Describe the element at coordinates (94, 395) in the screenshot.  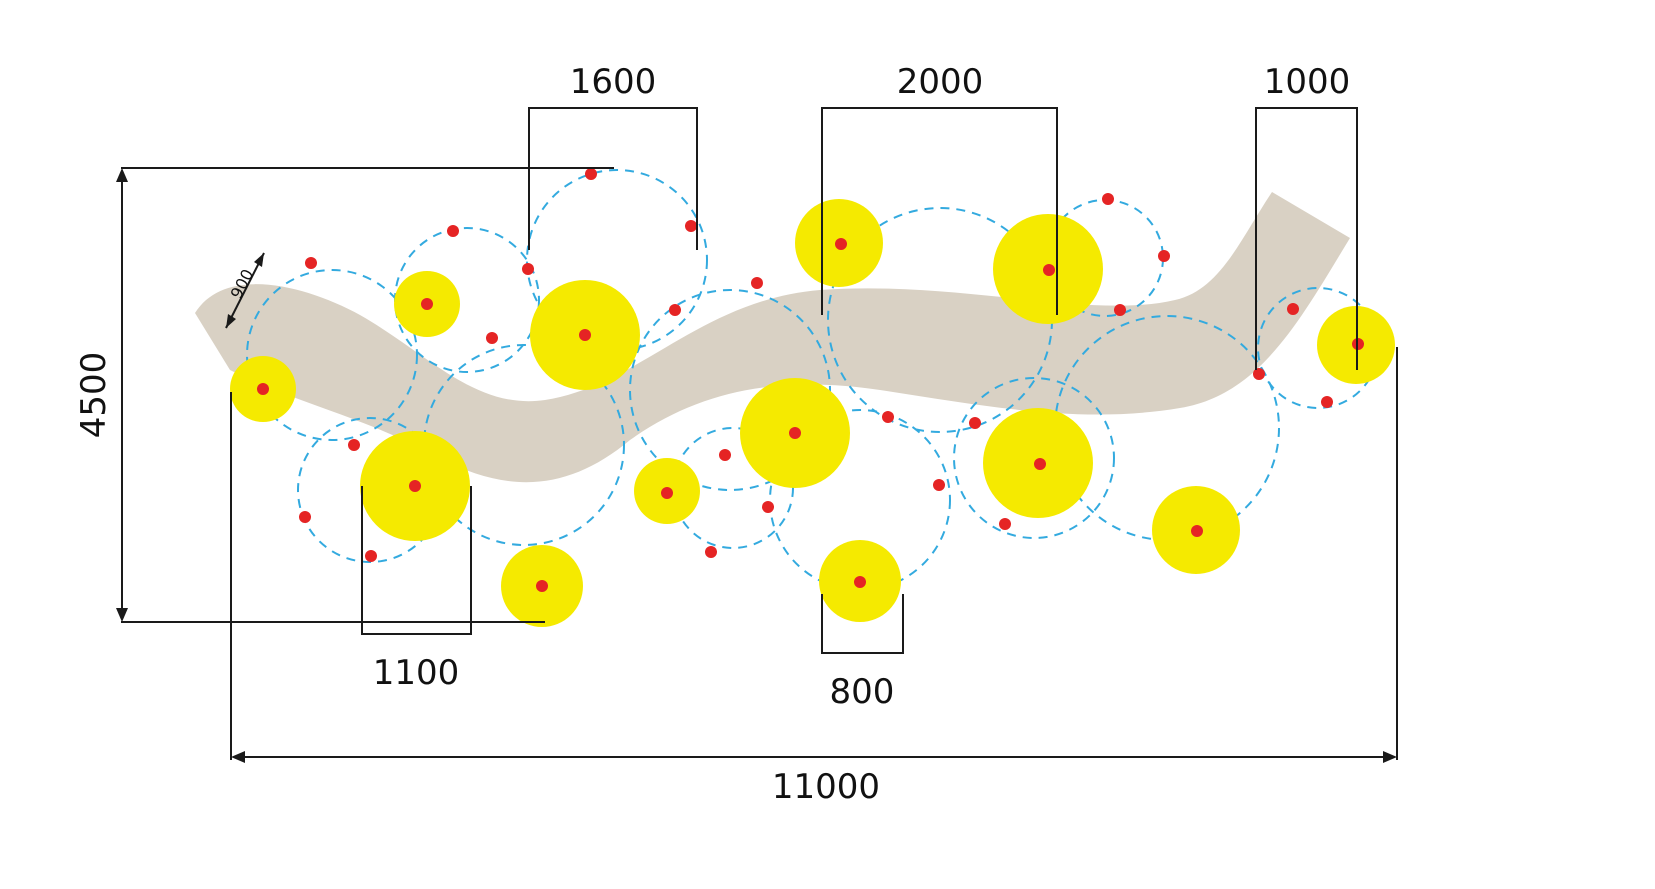
I see `dimension-4500-label: 4500` at that location.